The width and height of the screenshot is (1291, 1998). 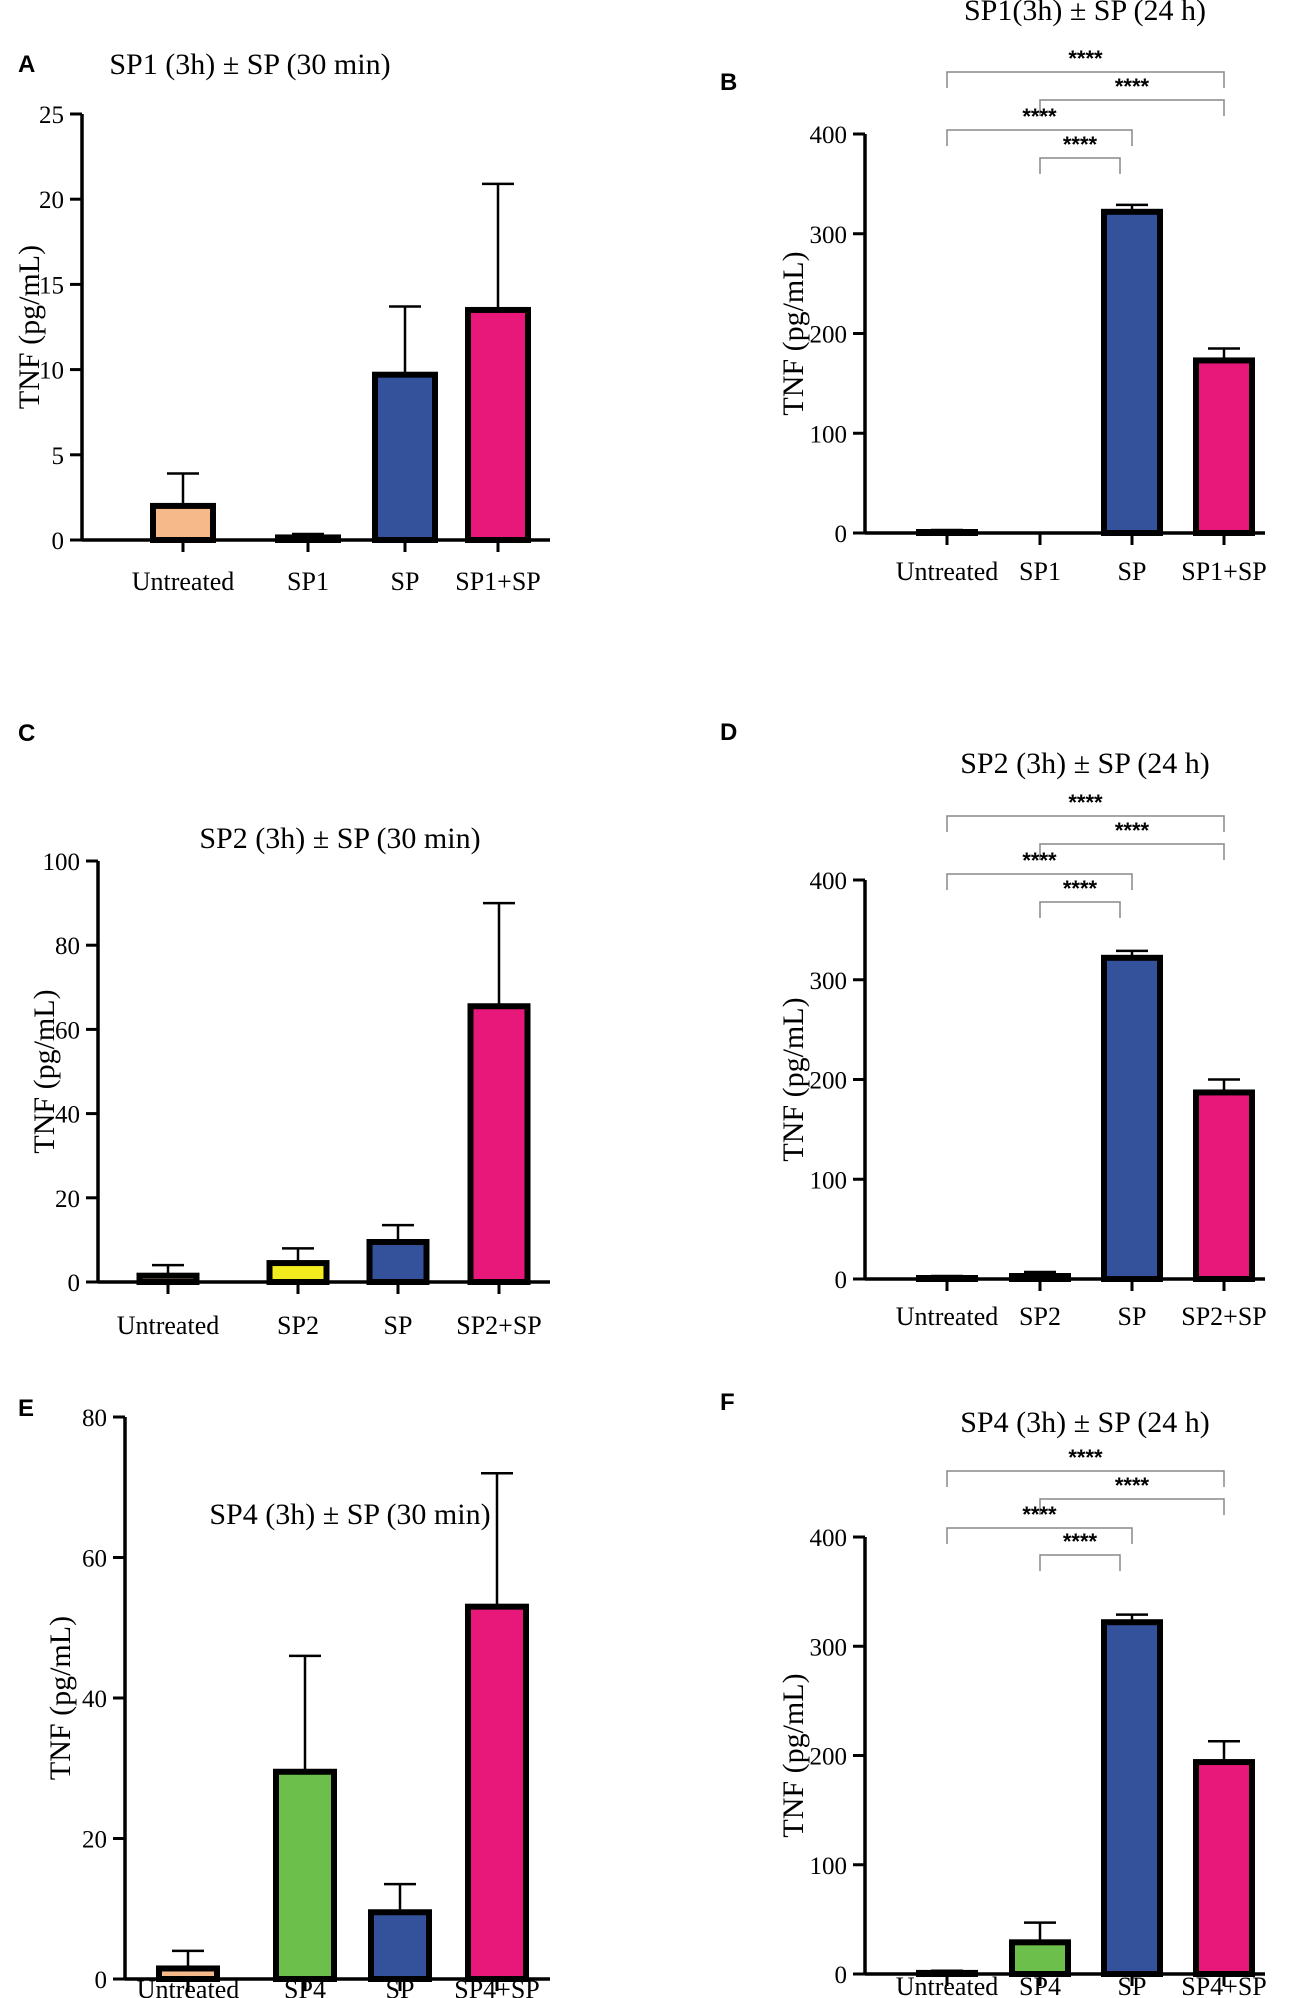 I want to click on chart-title: SP1 (3h) ± SP (30 min), so click(x=249, y=64).